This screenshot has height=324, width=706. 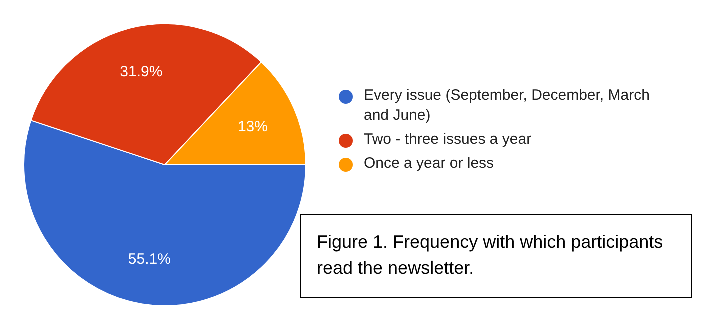 I want to click on legend-label: Two - three issues a year, so click(x=448, y=140).